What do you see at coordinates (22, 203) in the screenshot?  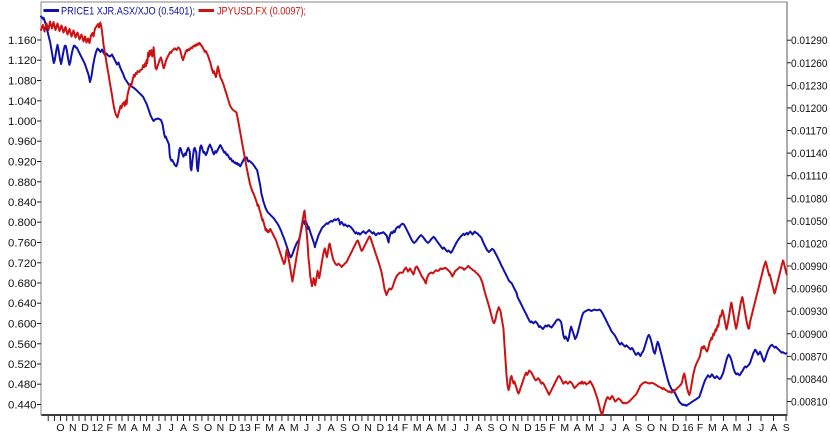 I see `svg-text: 0.840` at bounding box center [22, 203].